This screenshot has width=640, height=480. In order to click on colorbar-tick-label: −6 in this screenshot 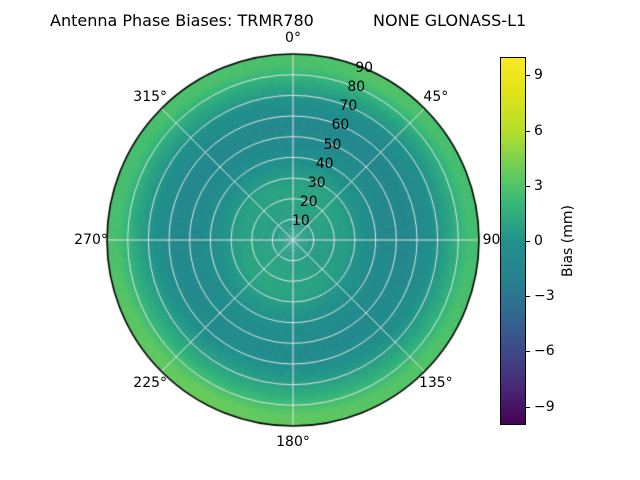, I will do `click(544, 351)`.